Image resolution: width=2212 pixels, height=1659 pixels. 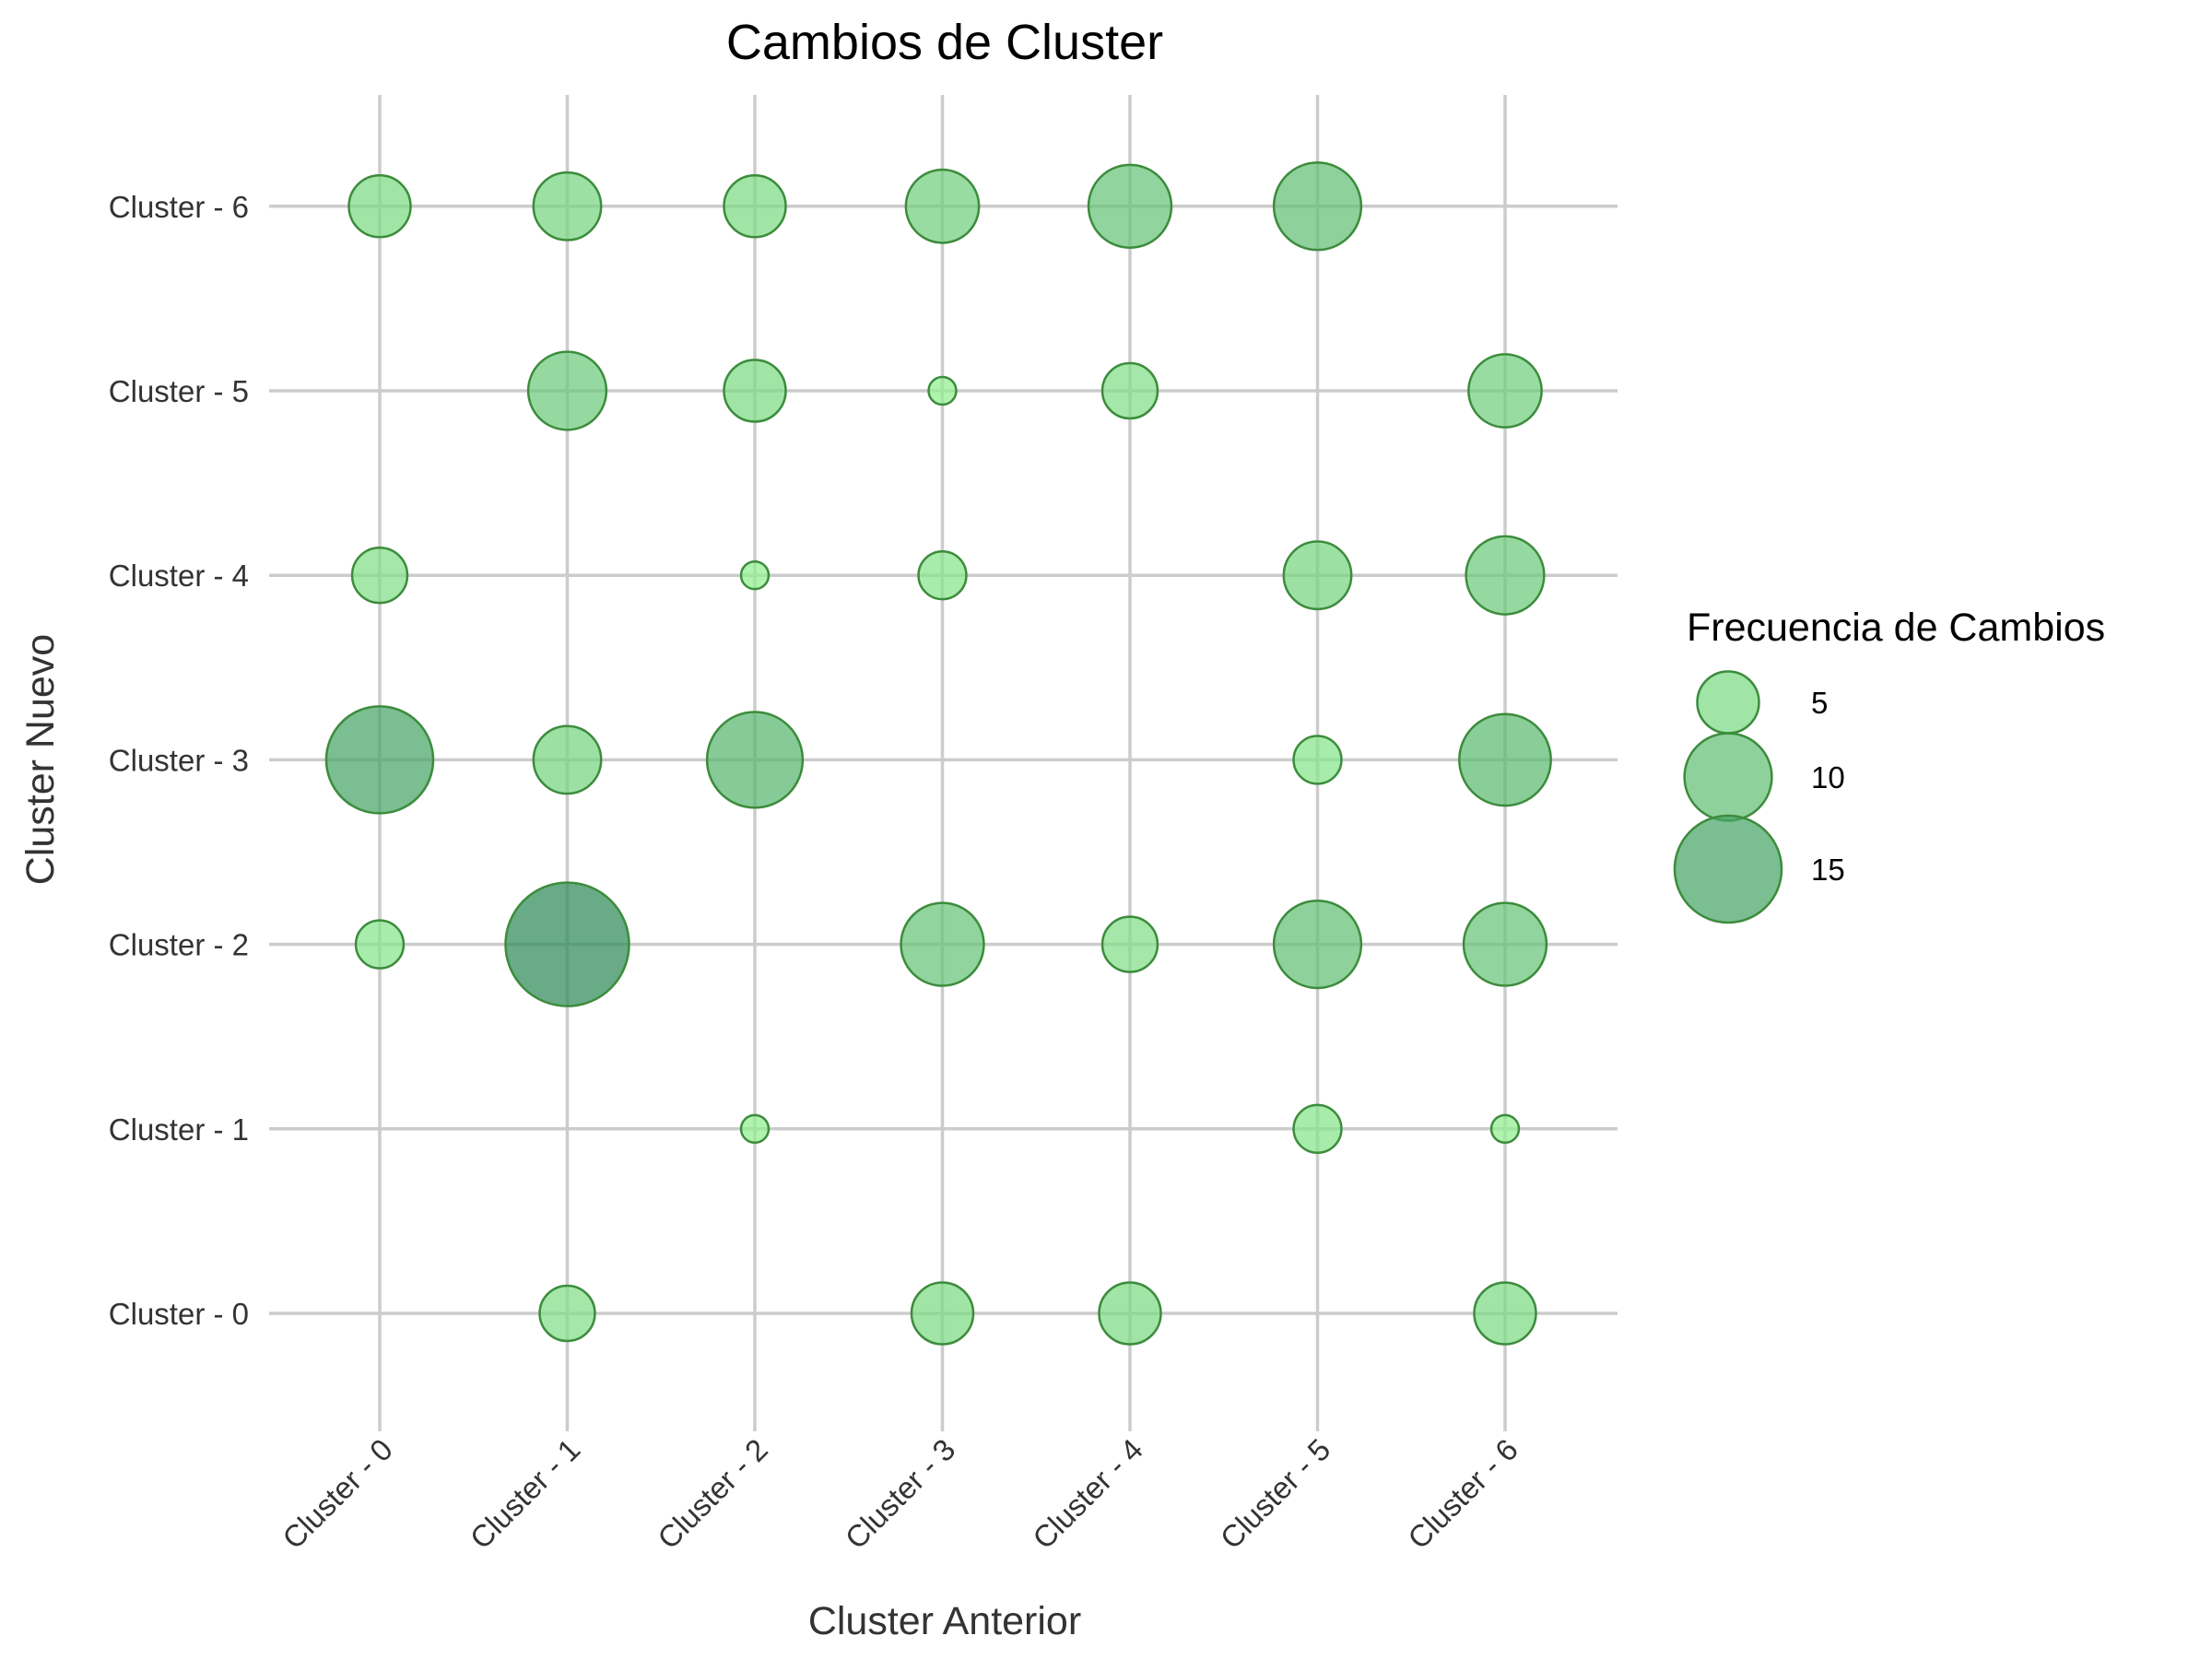 I want to click on chart-title: Cambios de Cluster, so click(x=944, y=42).